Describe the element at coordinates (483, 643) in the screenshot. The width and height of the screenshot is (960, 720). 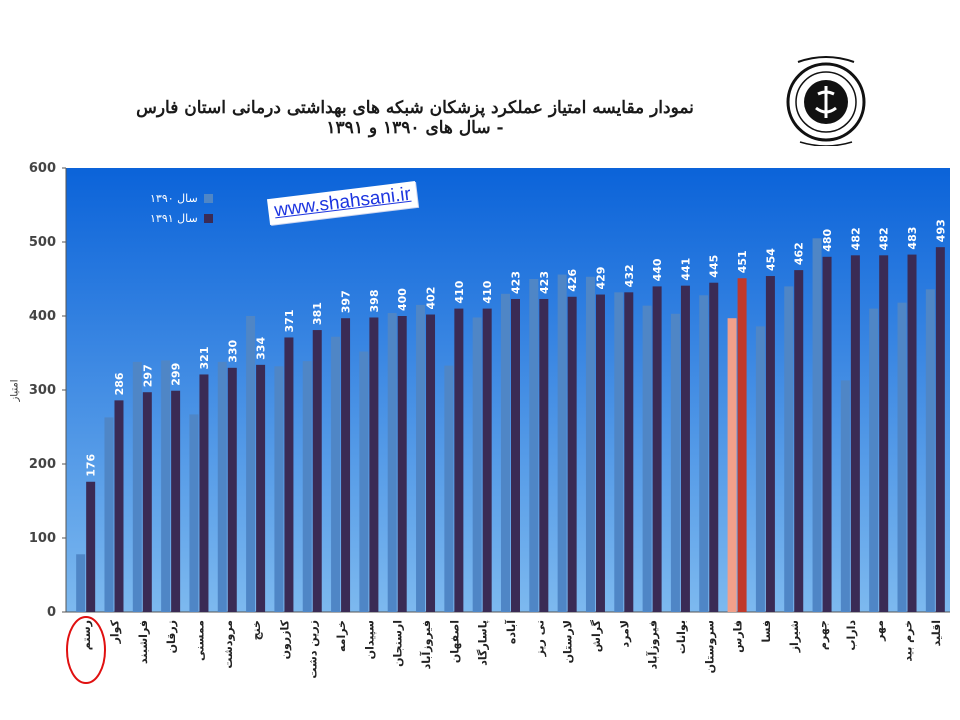
I see `category-label: پاسارگاد` at that location.